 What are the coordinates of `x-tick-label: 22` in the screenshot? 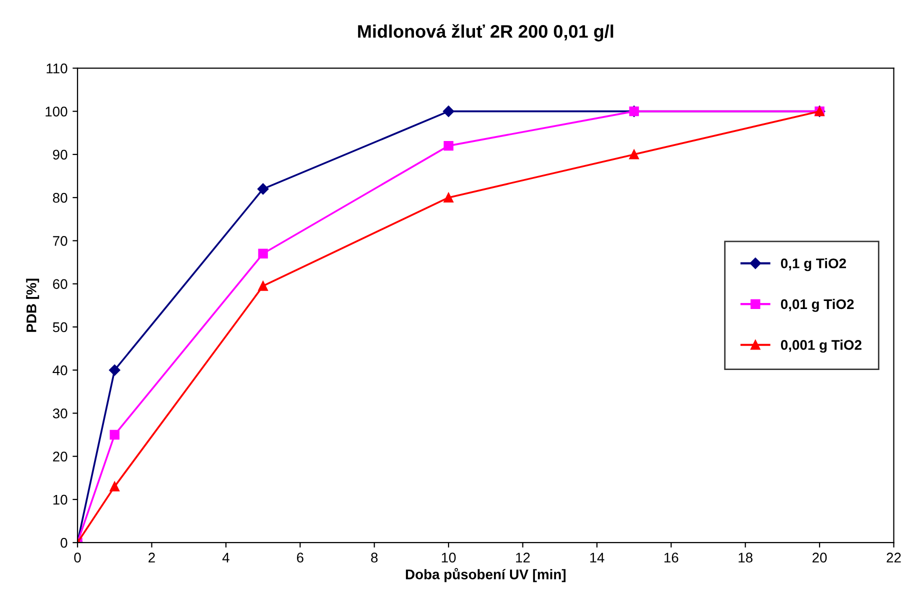 It's located at (893, 557).